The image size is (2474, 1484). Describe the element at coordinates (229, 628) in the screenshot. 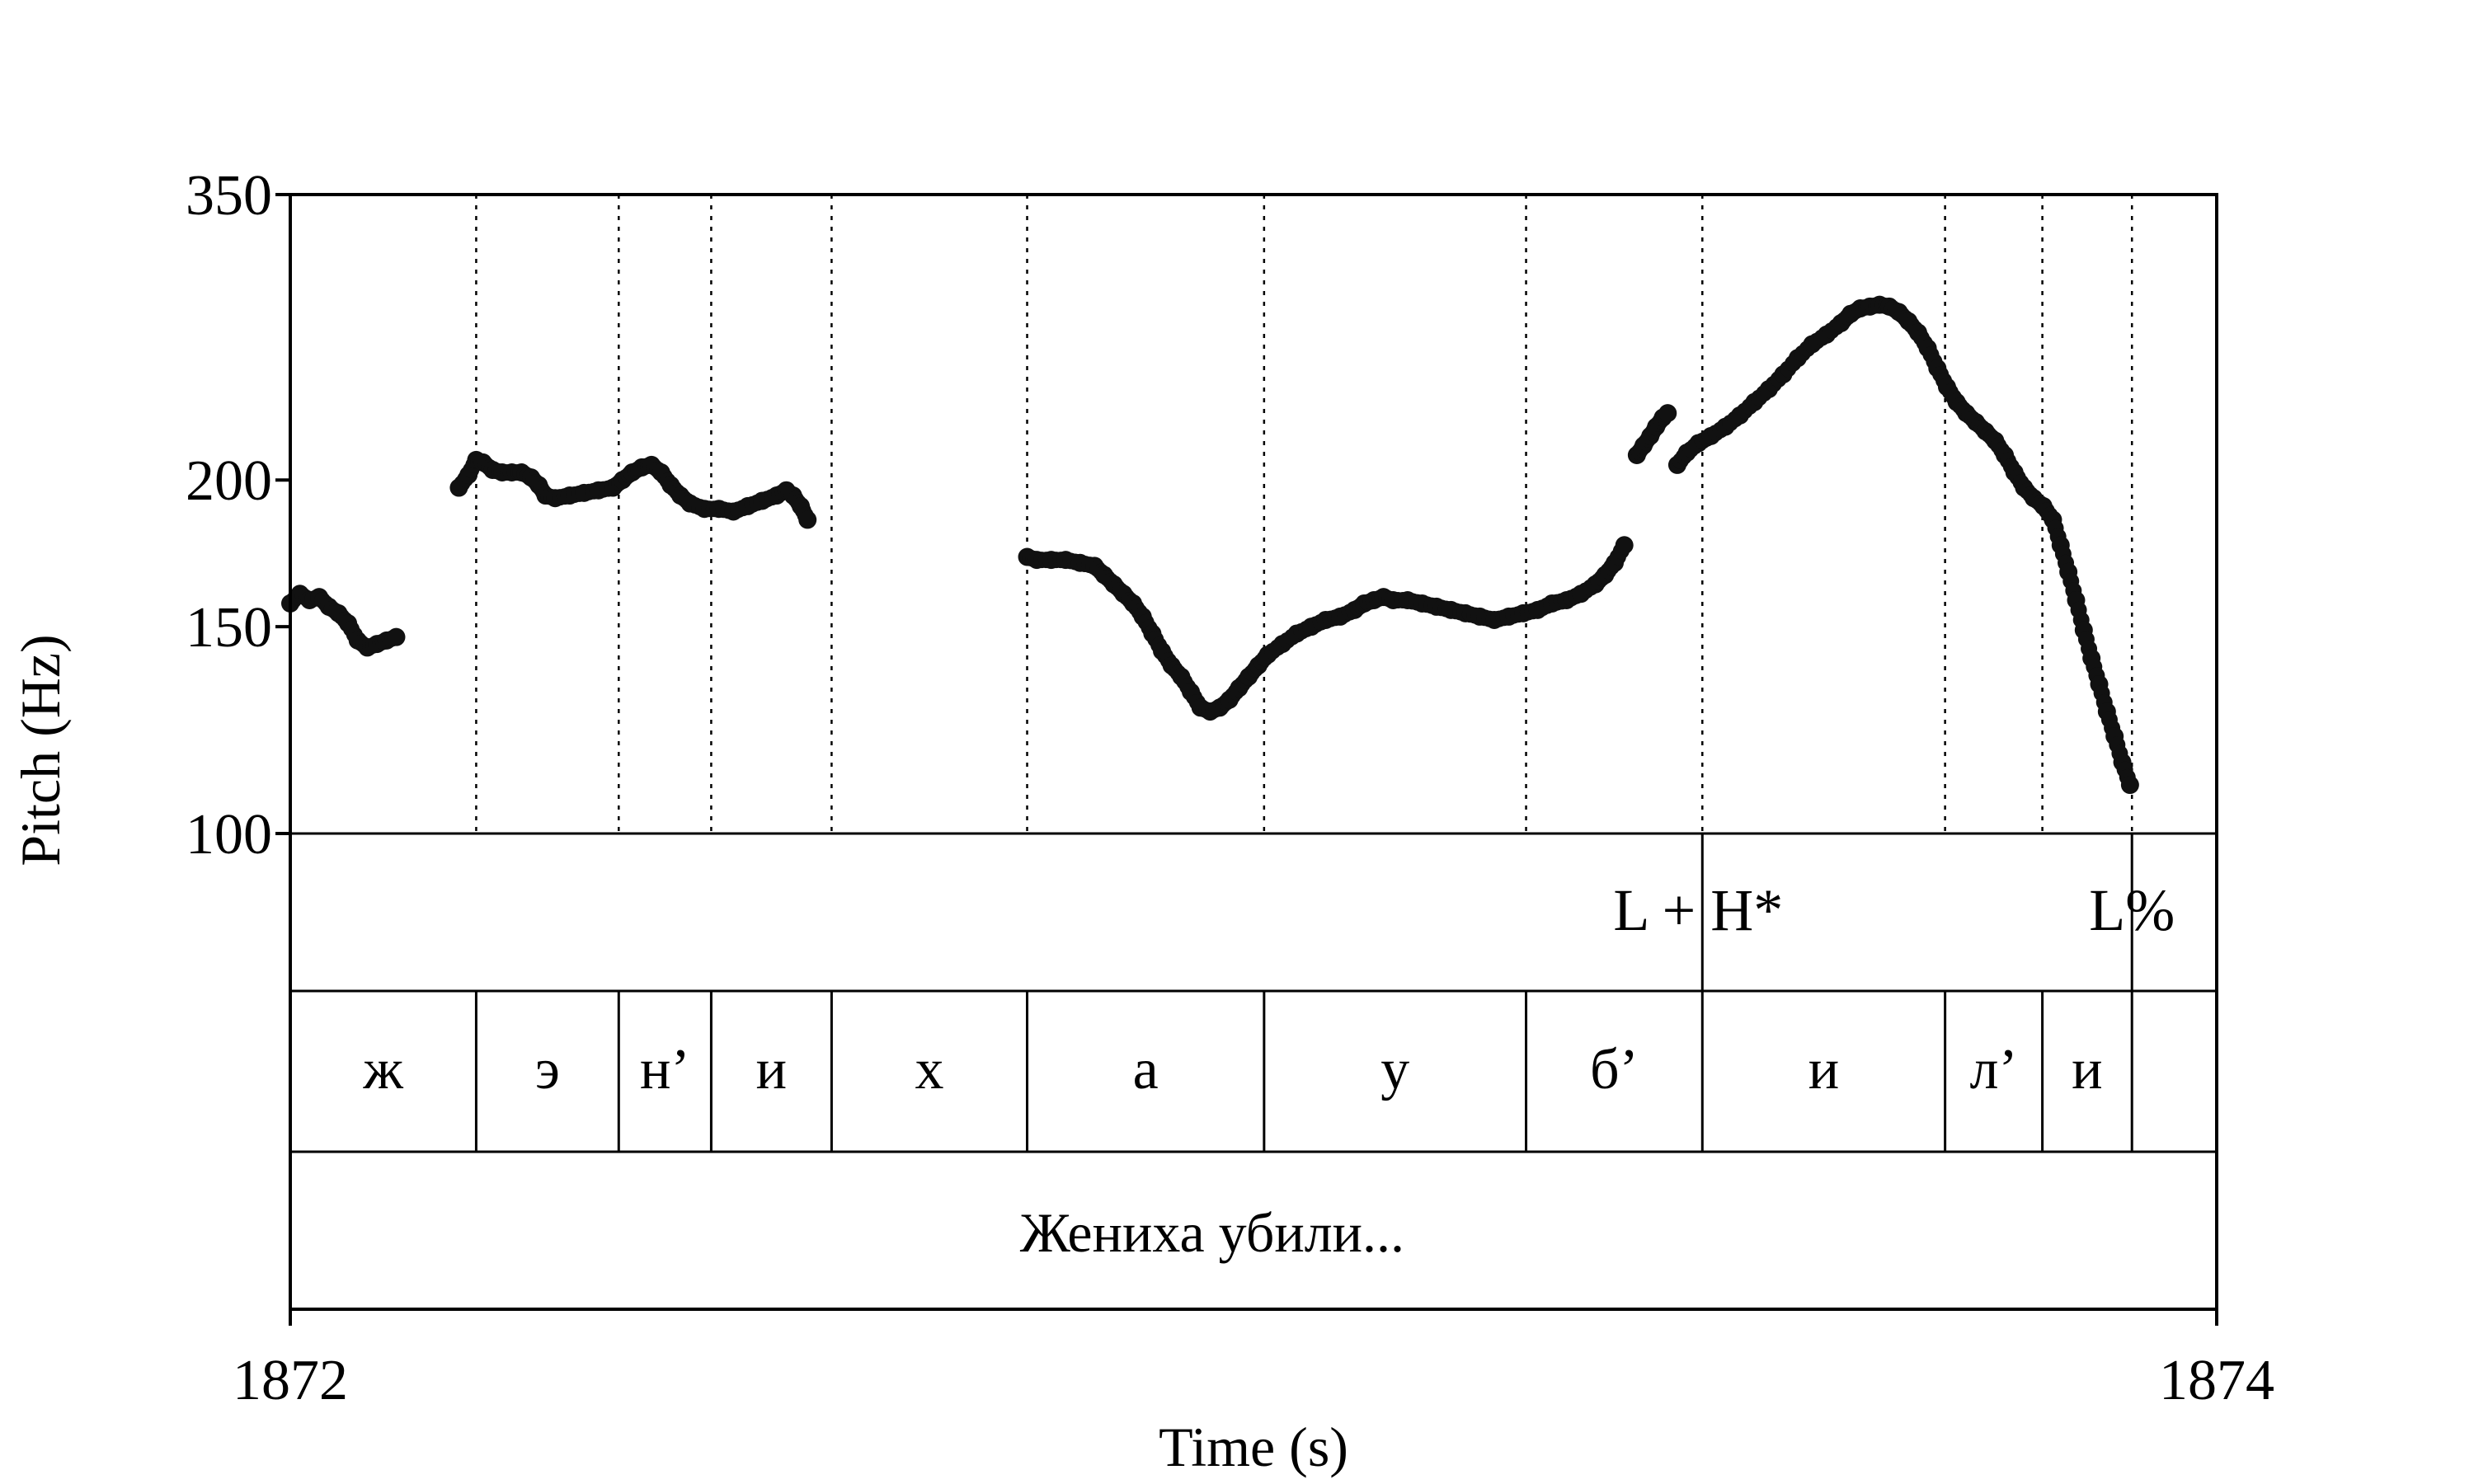

I see `y-tick-label: 150` at that location.